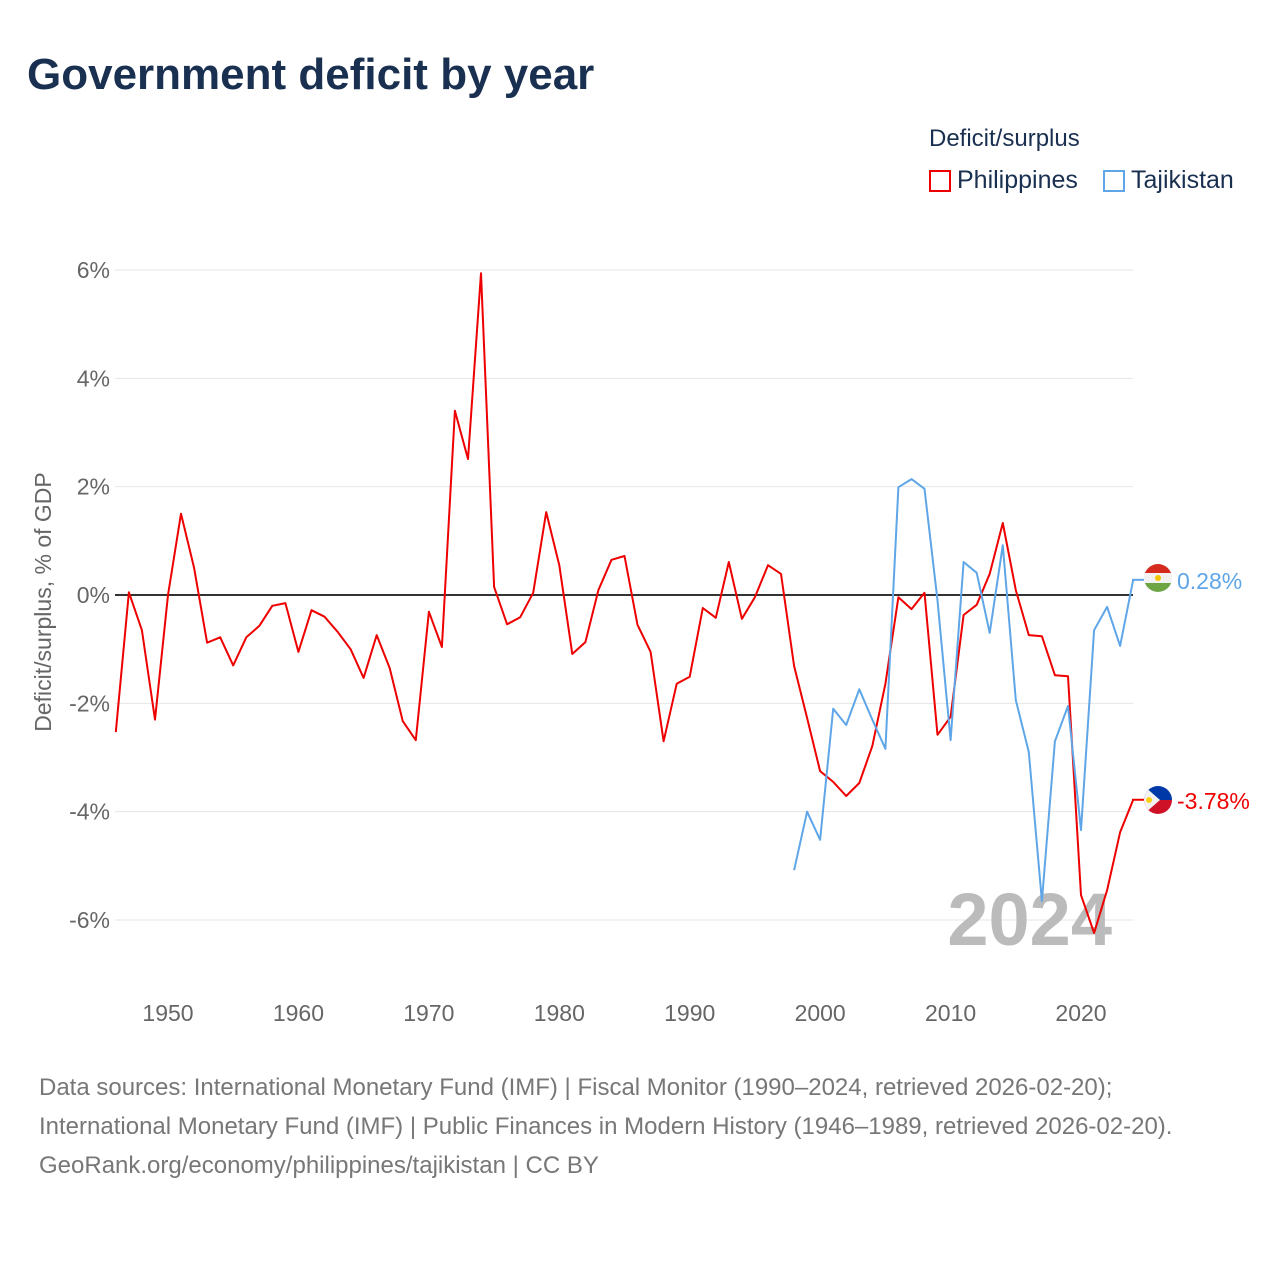  Describe the element at coordinates (689, 1013) in the screenshot. I see `x-tick-label: 1990` at that location.